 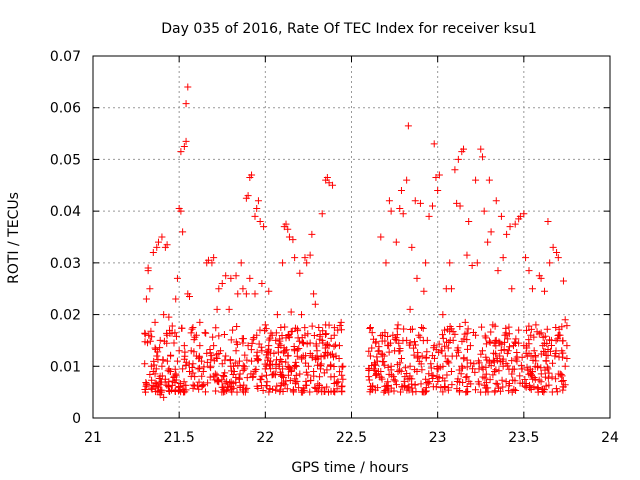 What do you see at coordinates (438, 438) in the screenshot?
I see `x-tick-label: 23` at bounding box center [438, 438].